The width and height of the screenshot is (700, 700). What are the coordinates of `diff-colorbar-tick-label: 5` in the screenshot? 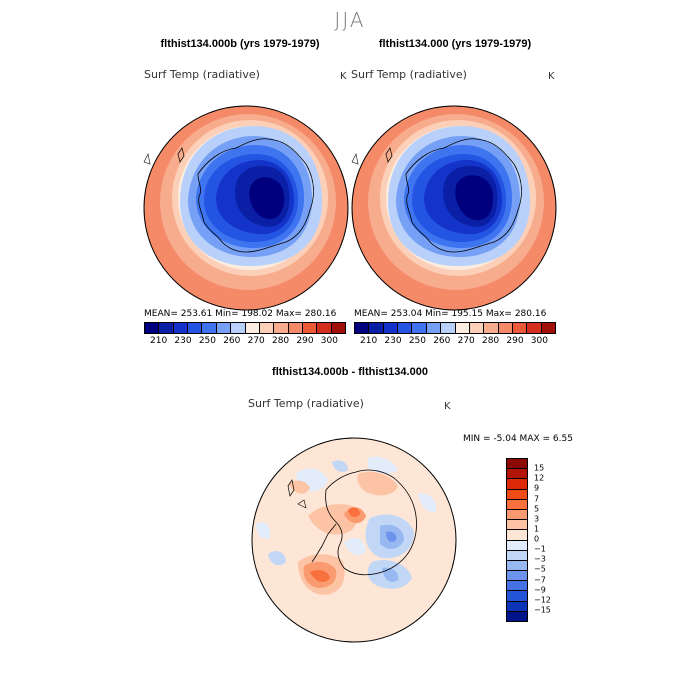 It's located at (537, 509).